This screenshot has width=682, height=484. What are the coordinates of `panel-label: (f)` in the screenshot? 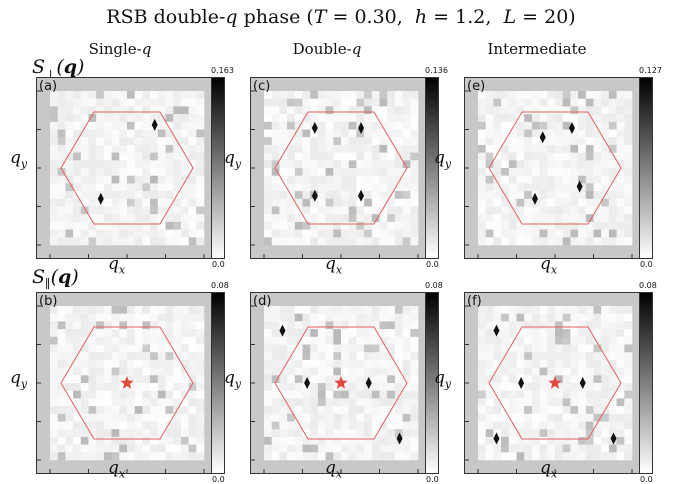 It's located at (474, 301).